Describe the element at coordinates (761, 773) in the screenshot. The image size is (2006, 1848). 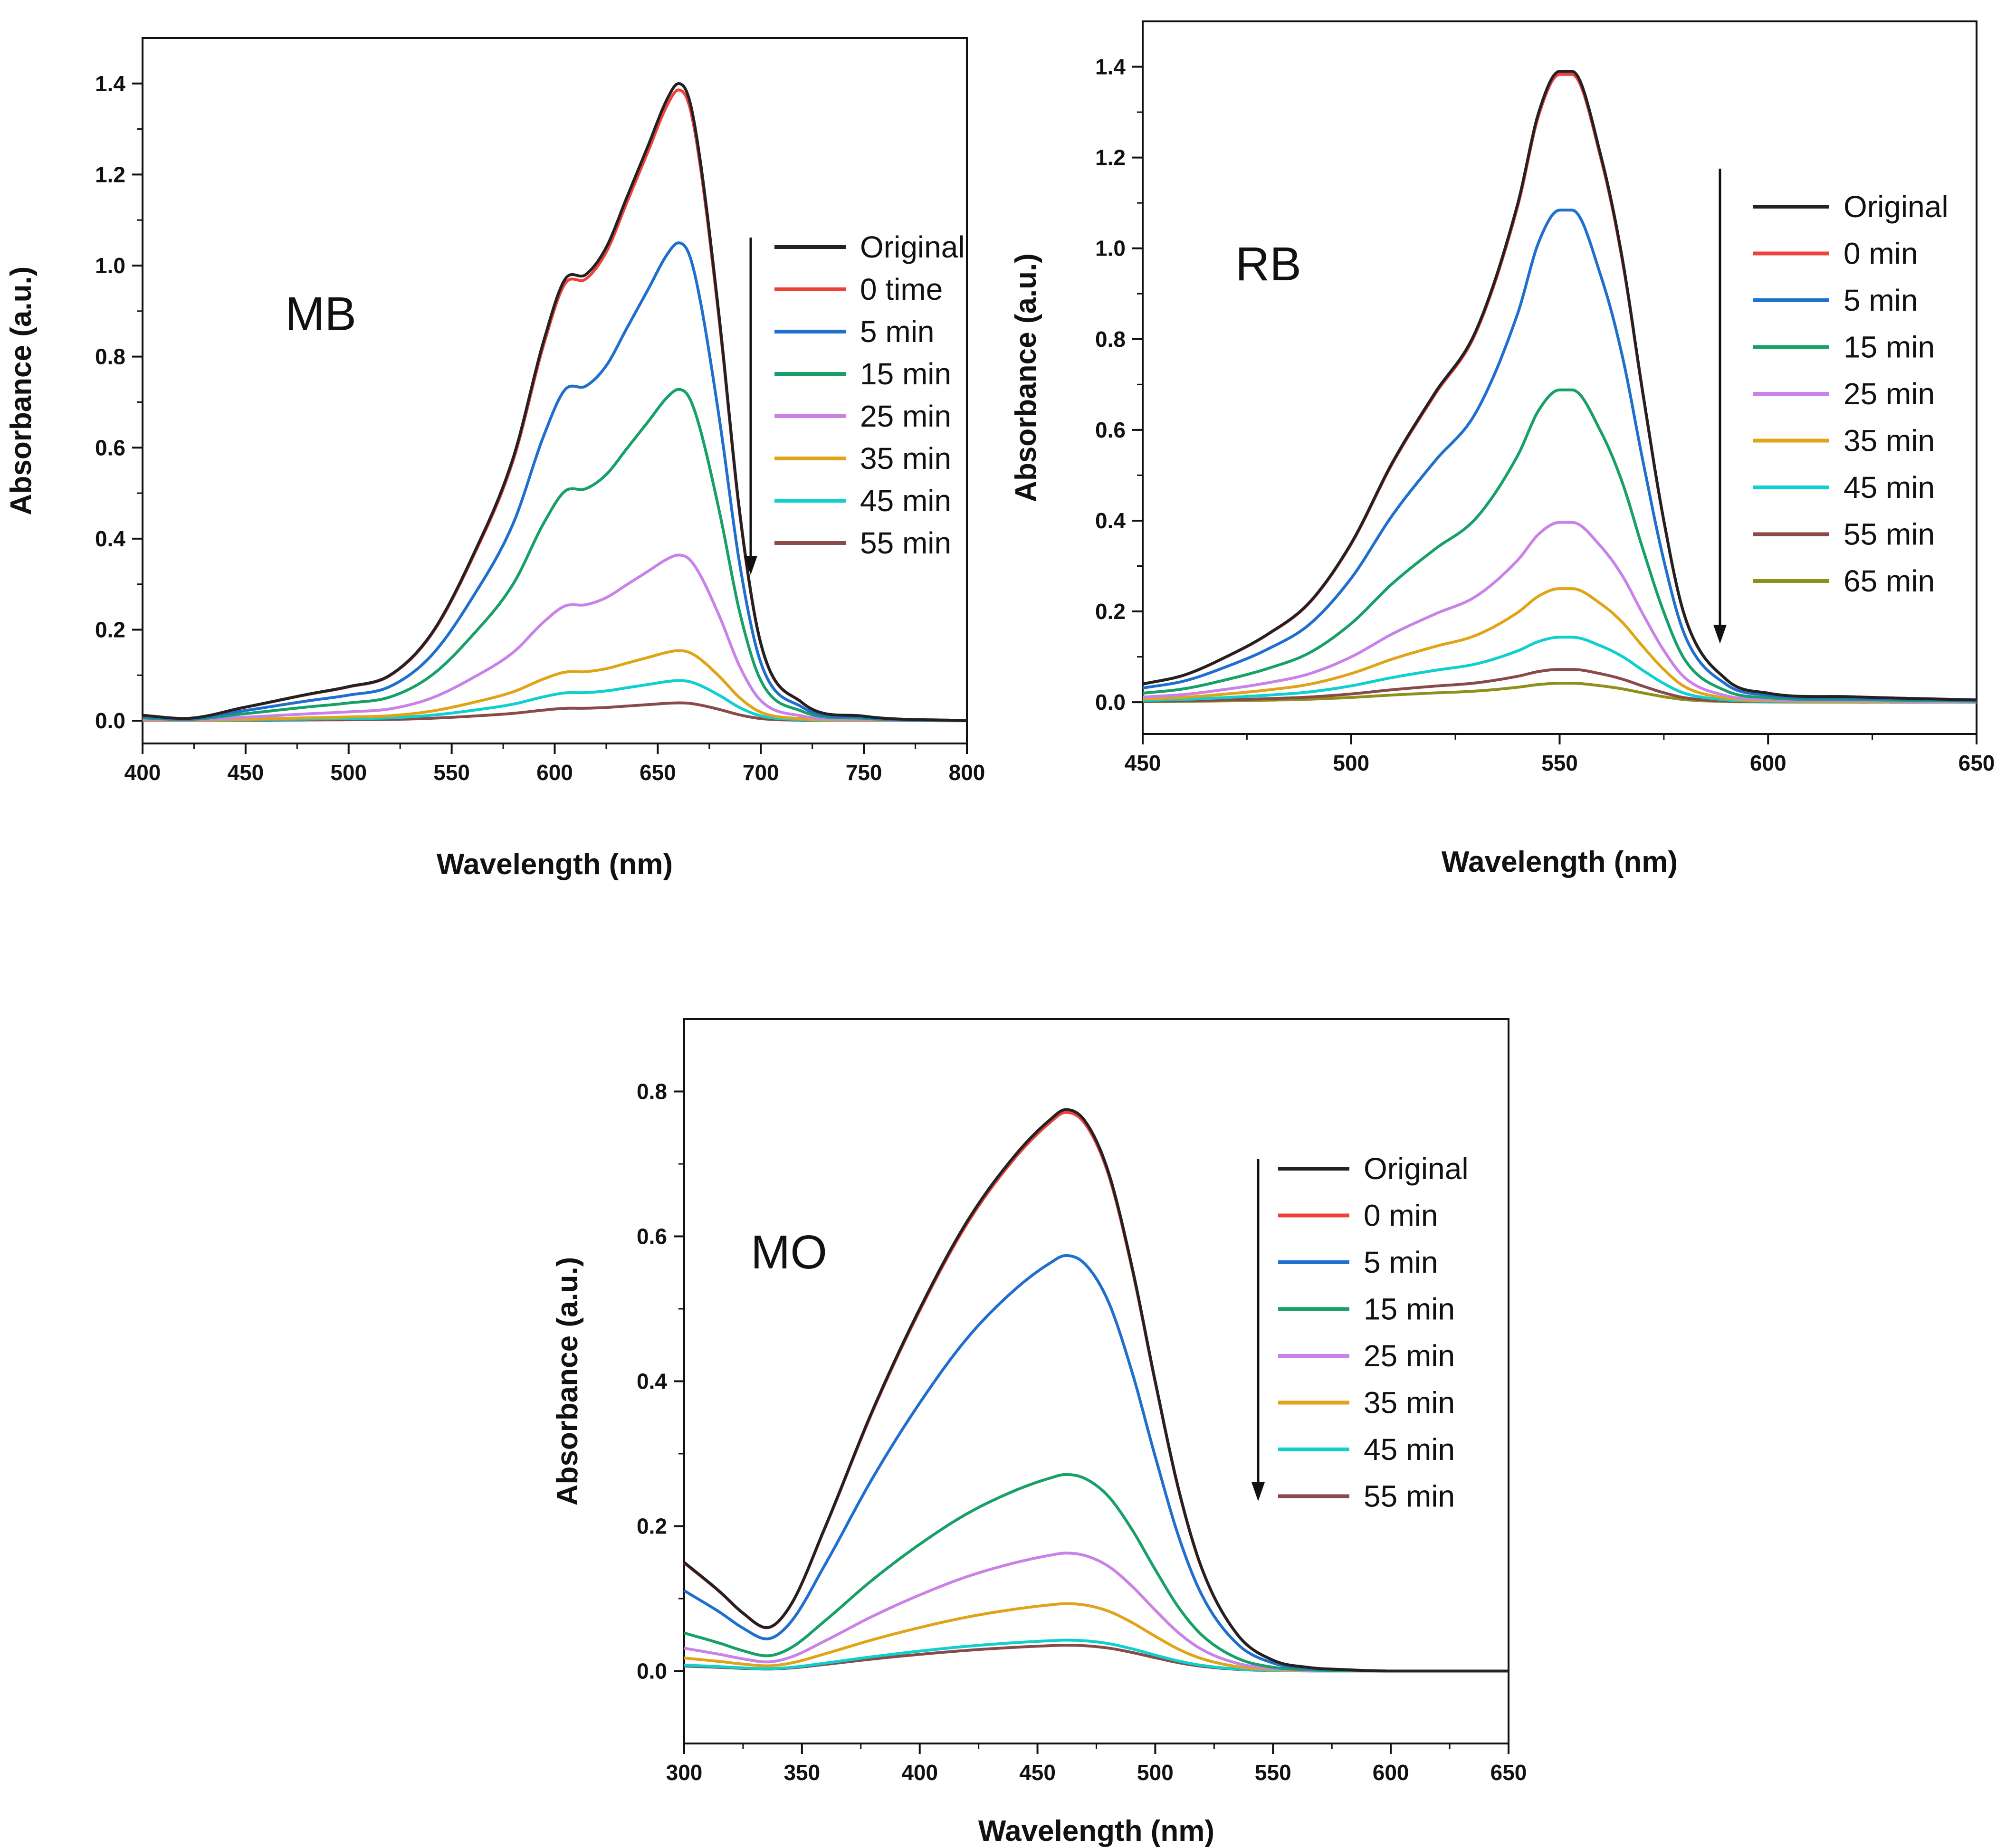
I see `x-tick-label: 700` at that location.